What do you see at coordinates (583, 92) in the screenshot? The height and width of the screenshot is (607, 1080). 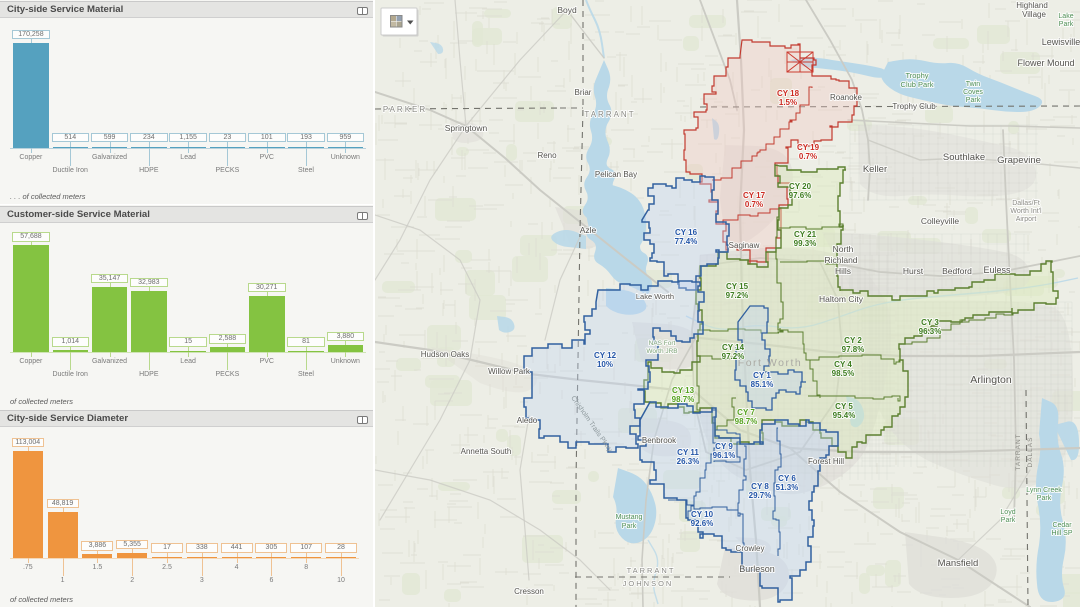 I see `svg-text: Briar` at bounding box center [583, 92].